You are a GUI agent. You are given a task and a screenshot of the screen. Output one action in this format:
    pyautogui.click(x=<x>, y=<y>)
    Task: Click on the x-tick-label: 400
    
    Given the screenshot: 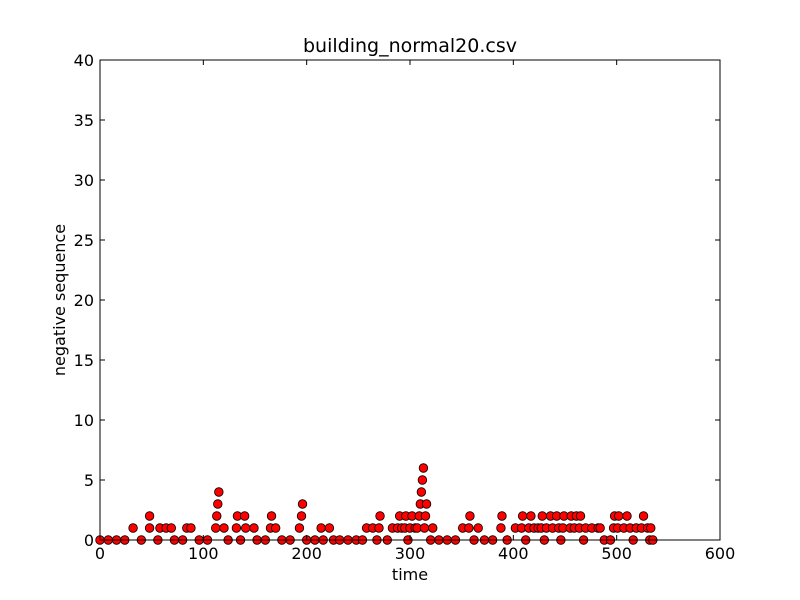 What is the action you would take?
    pyautogui.click(x=513, y=553)
    